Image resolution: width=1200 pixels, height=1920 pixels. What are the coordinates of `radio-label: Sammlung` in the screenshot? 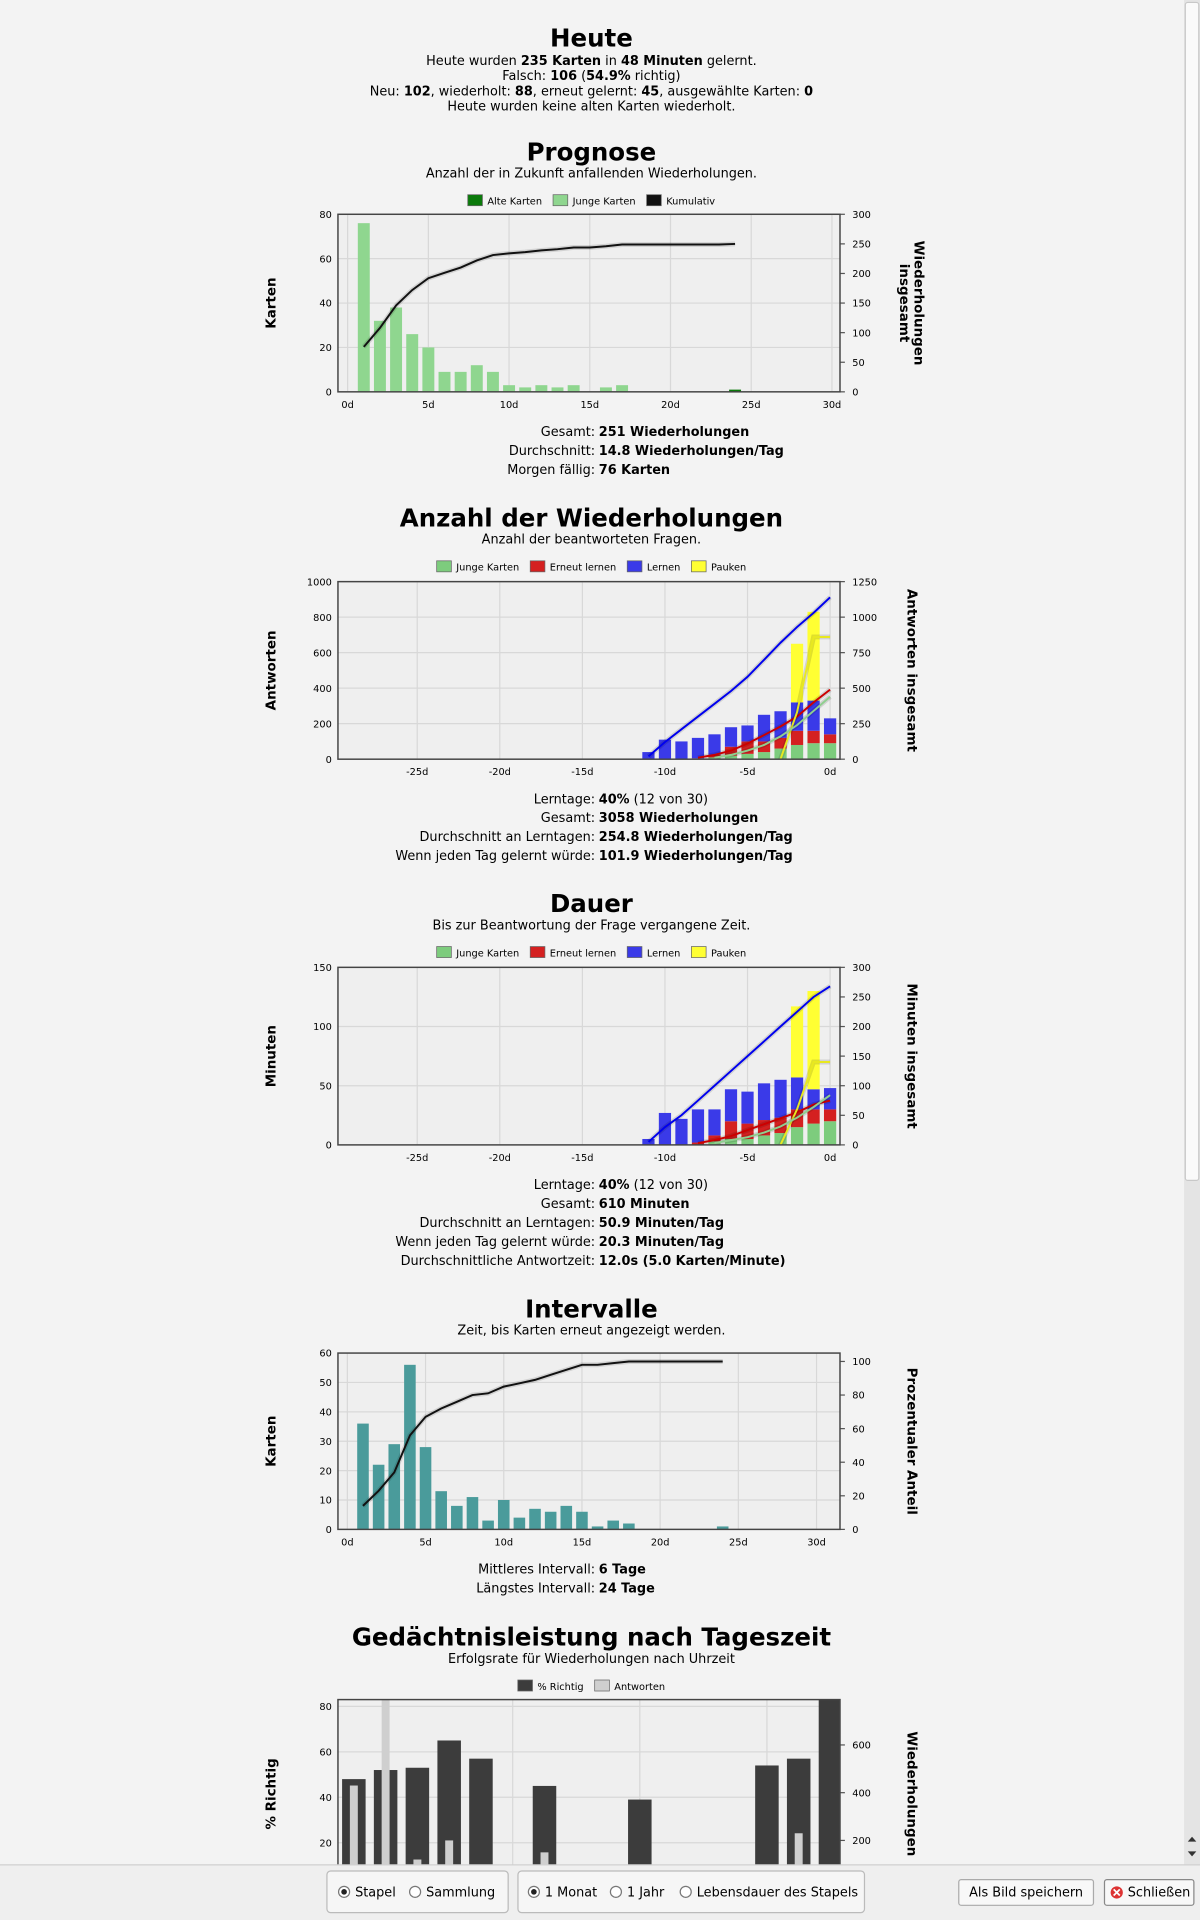 It's located at (460, 1893).